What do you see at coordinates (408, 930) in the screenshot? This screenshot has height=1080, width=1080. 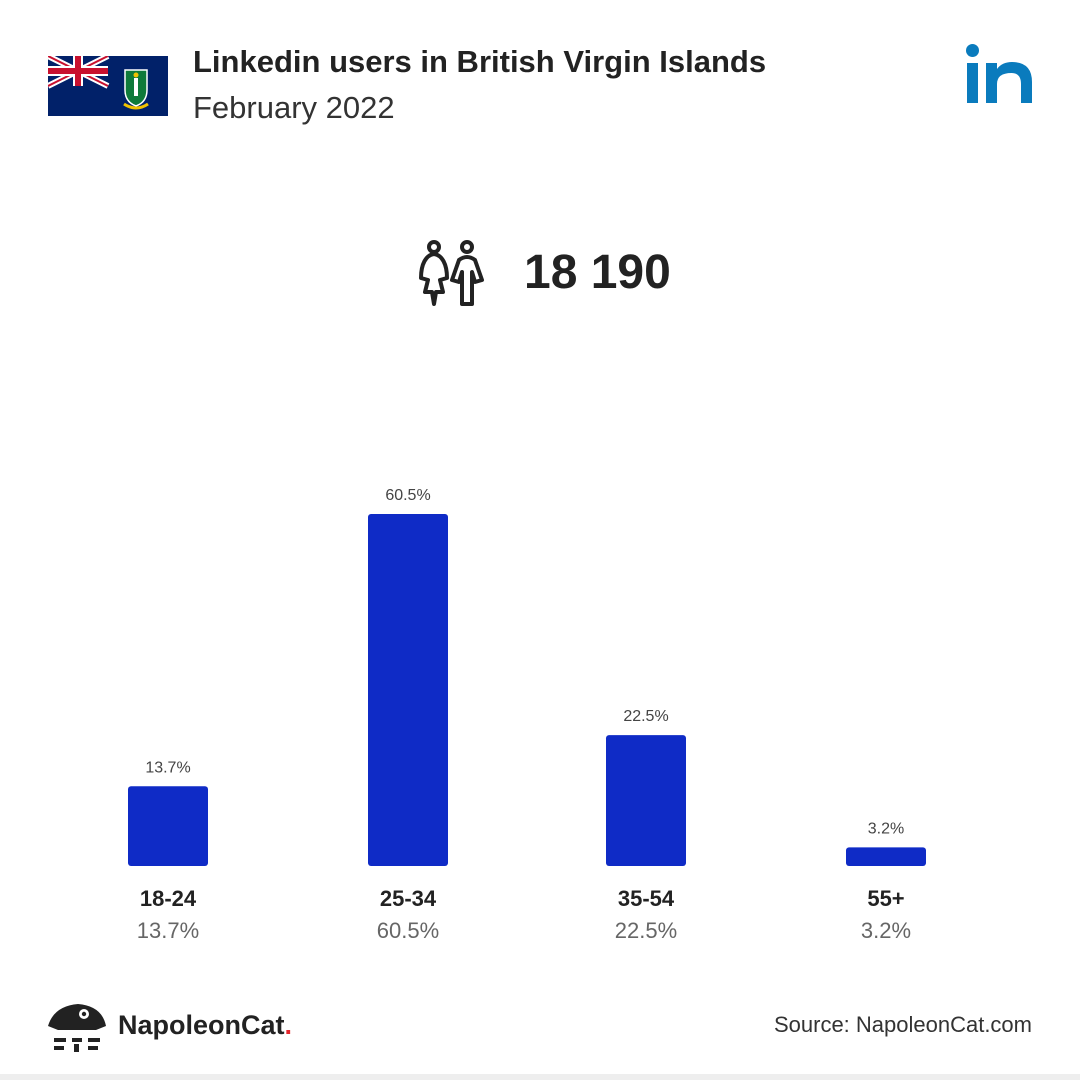 I see `category-percent-label: 60.5%` at bounding box center [408, 930].